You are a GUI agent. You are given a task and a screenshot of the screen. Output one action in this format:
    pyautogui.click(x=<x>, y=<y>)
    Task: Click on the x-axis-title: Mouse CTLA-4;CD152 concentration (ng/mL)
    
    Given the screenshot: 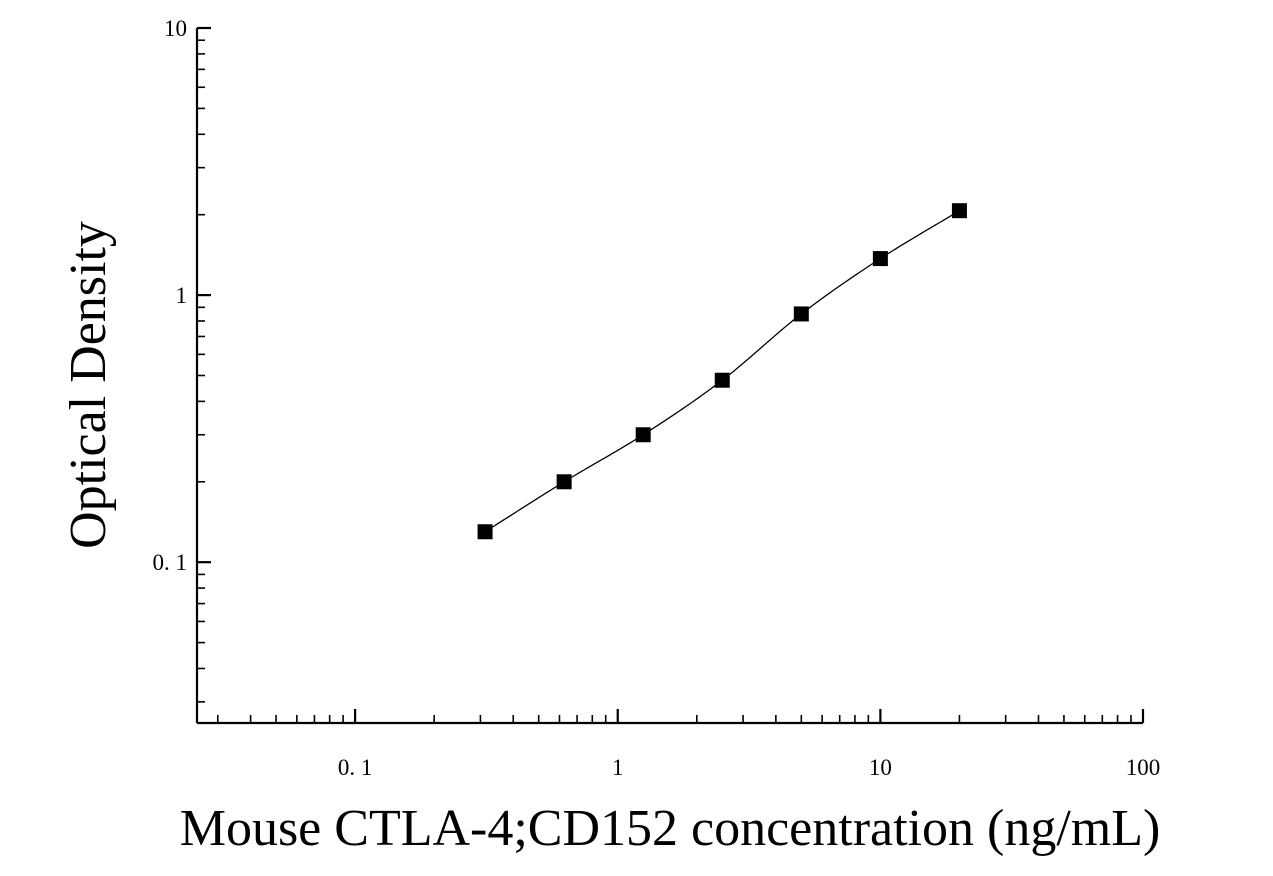 What is the action you would take?
    pyautogui.click(x=670, y=828)
    